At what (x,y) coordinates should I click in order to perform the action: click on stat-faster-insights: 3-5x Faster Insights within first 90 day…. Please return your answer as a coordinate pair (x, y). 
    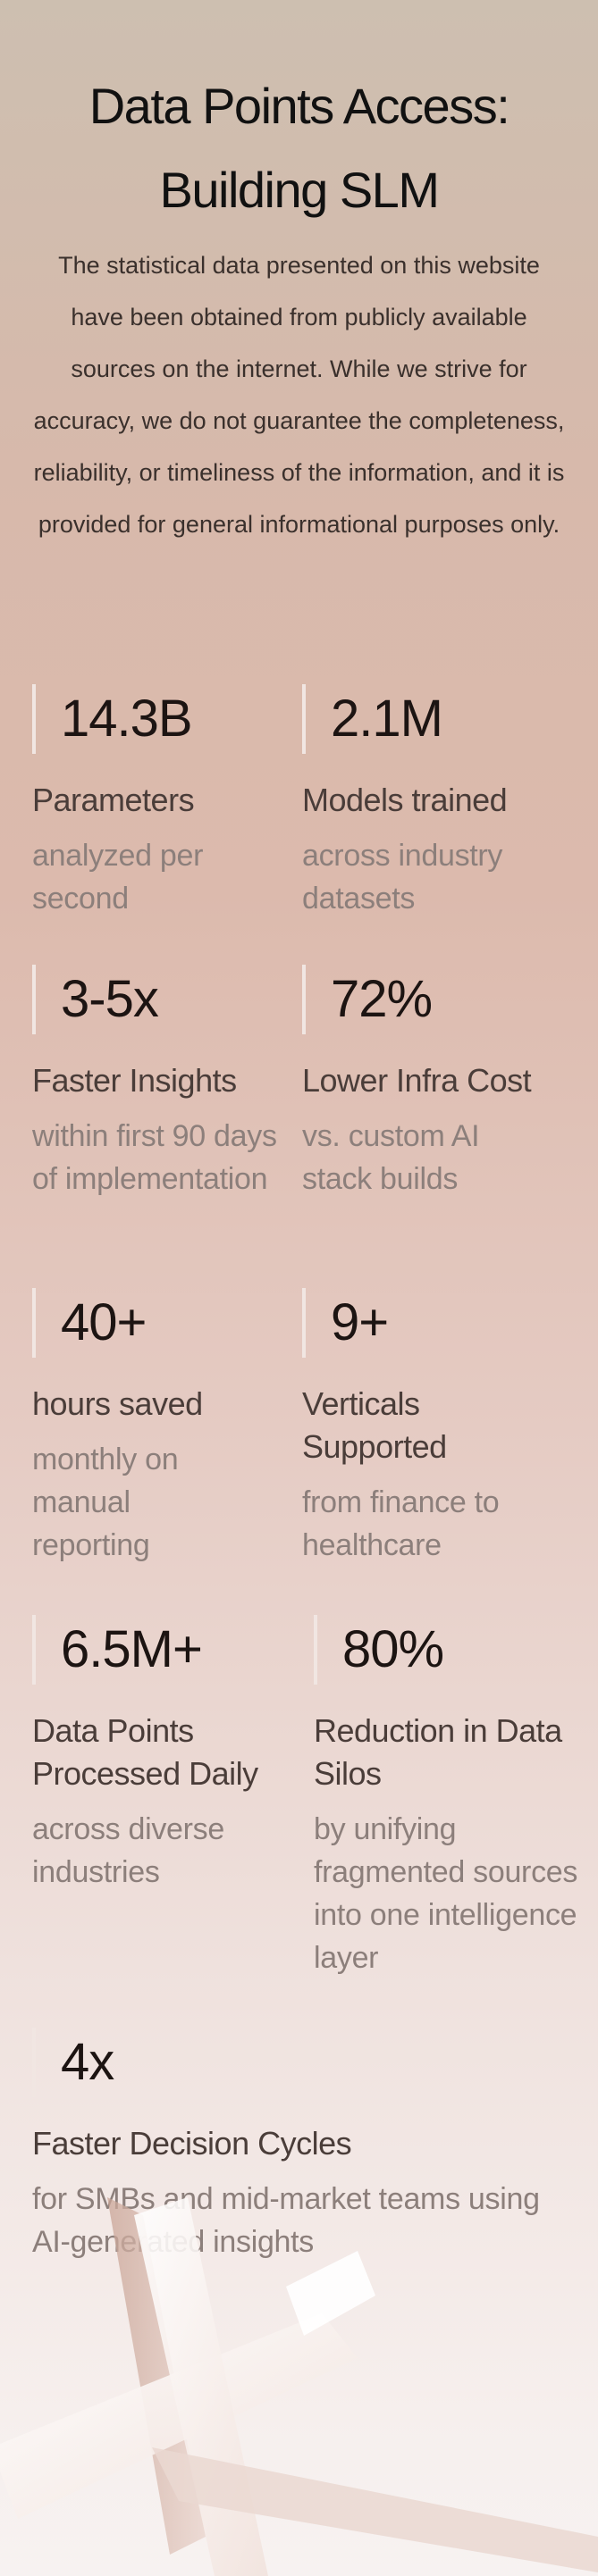
    Looking at the image, I should click on (161, 1082).